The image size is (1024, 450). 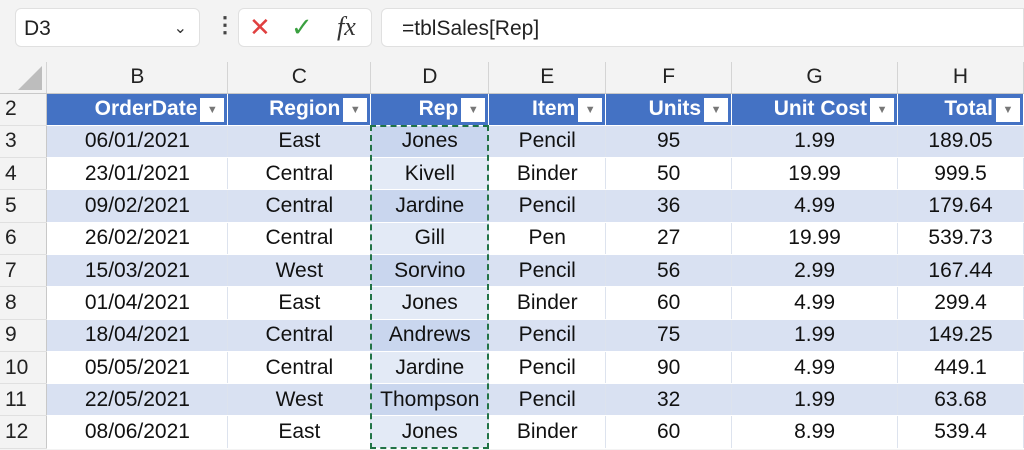 What do you see at coordinates (24, 368) in the screenshot?
I see `row-header: 10` at bounding box center [24, 368].